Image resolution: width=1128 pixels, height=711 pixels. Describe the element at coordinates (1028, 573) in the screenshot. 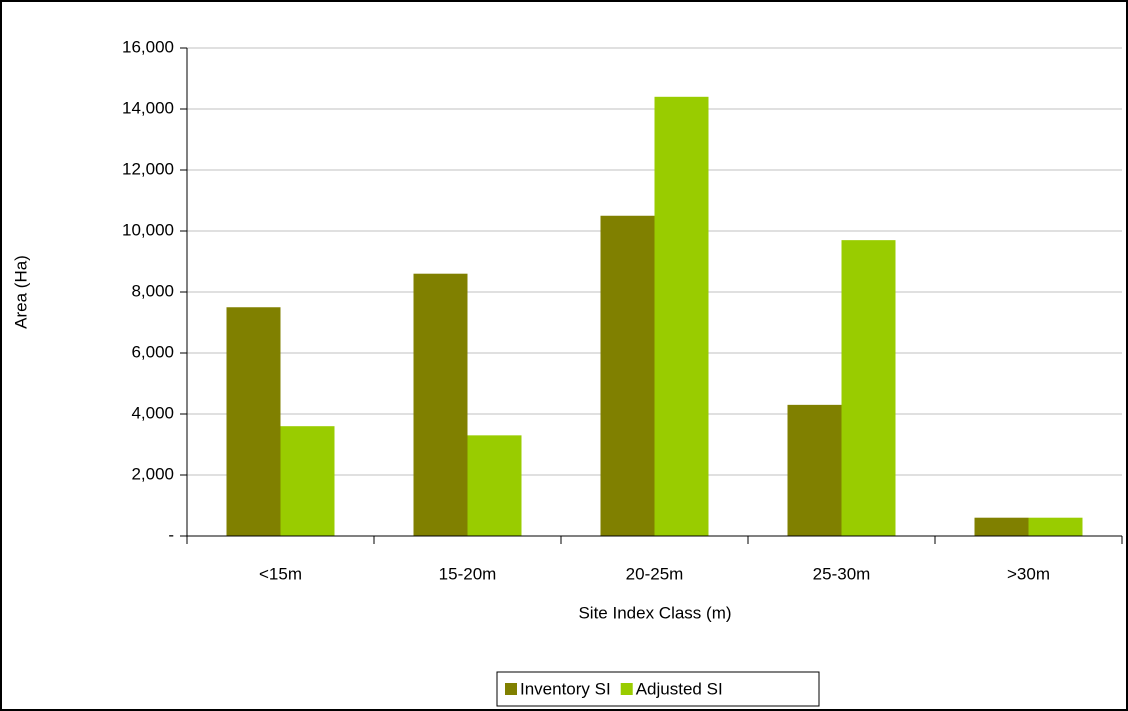

I see `x-tick-label: >30m` at that location.